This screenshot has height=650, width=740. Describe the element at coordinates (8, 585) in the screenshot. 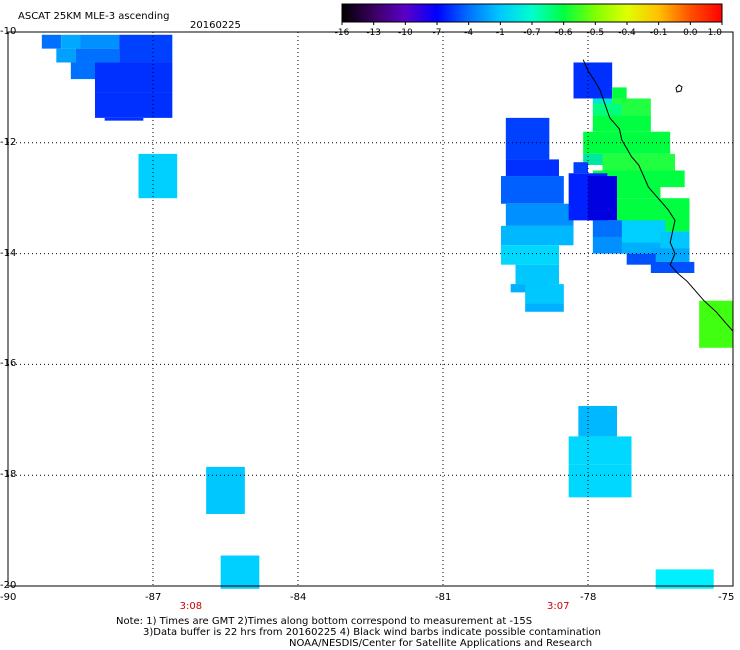

I see `y-tick-label: -20` at that location.